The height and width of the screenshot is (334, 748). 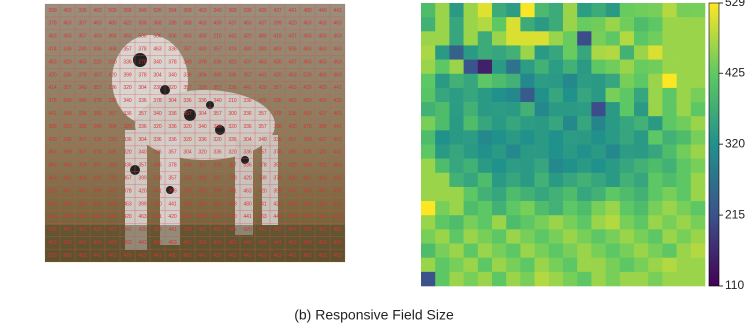 What do you see at coordinates (112, 11) in the screenshot?
I see `photo-cell-label: 509` at bounding box center [112, 11].